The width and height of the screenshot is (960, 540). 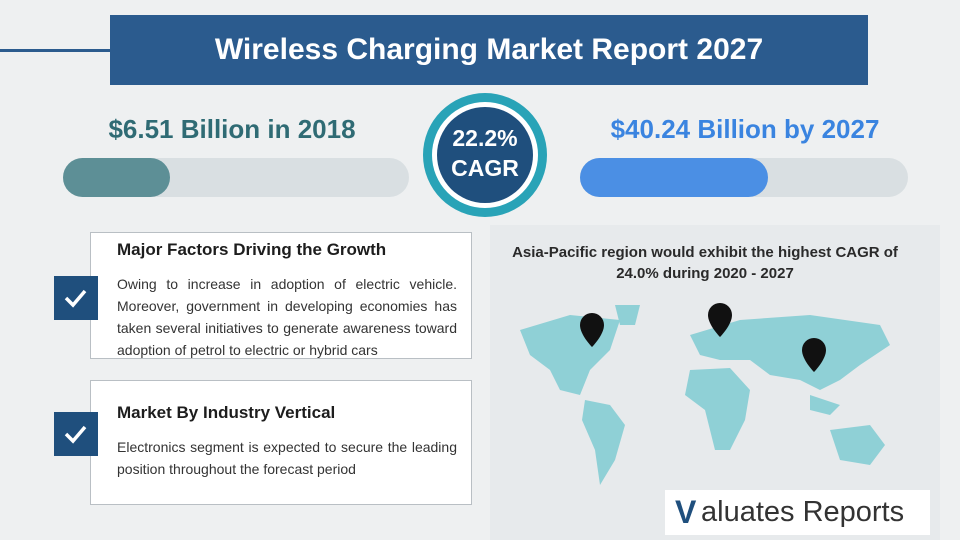 I want to click on badge-core, so click(x=485, y=155).